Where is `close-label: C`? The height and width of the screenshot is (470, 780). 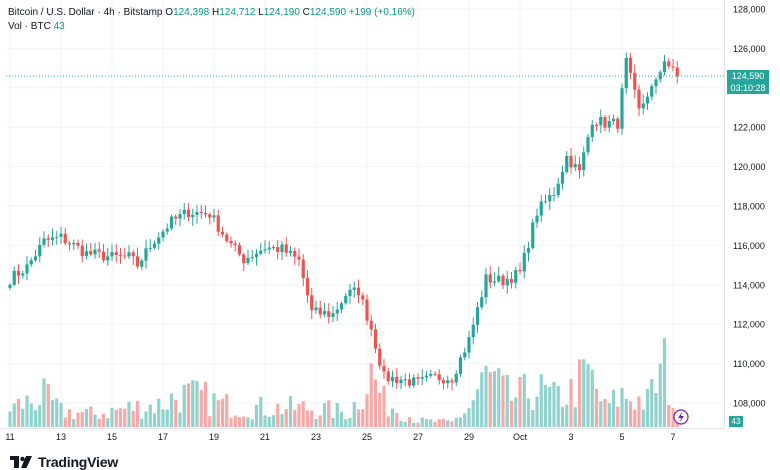 close-label: C is located at coordinates (306, 12).